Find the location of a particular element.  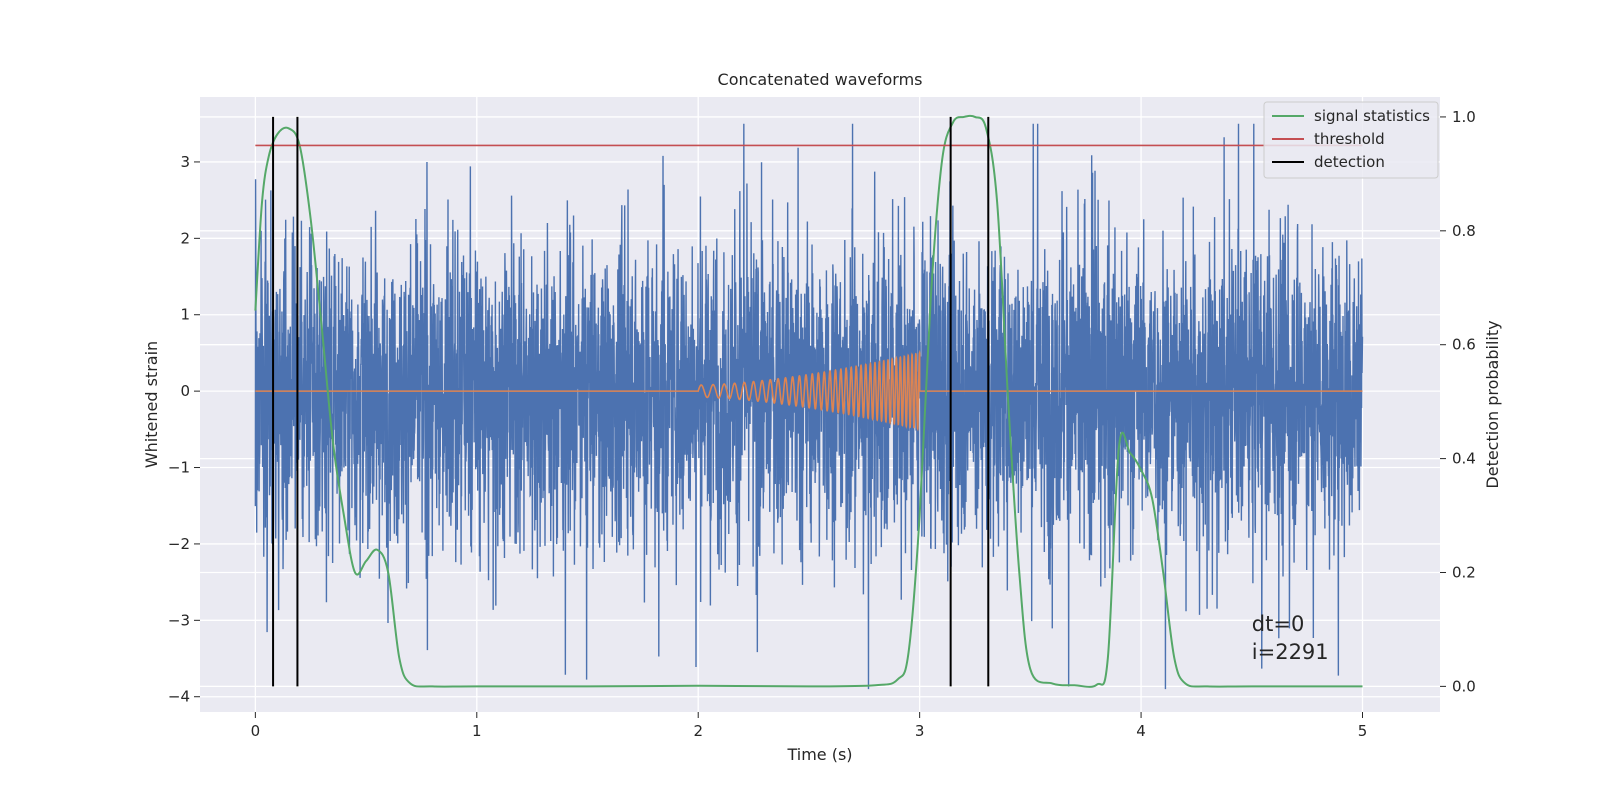

y-tick-label: −3 is located at coordinates (179, 620).